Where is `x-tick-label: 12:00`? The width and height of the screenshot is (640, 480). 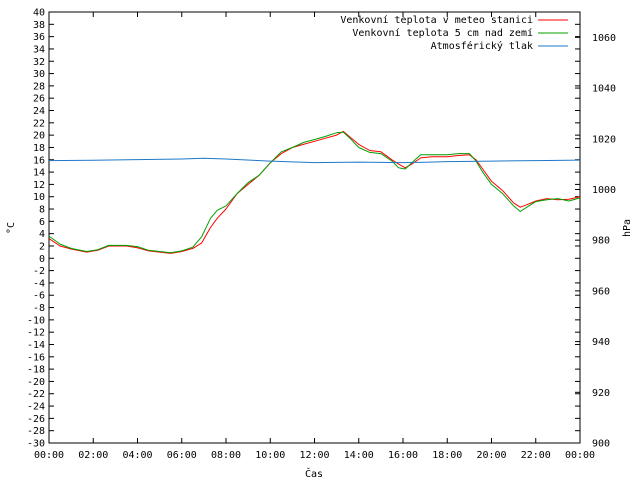
x-tick-label: 12:00 is located at coordinates (314, 455).